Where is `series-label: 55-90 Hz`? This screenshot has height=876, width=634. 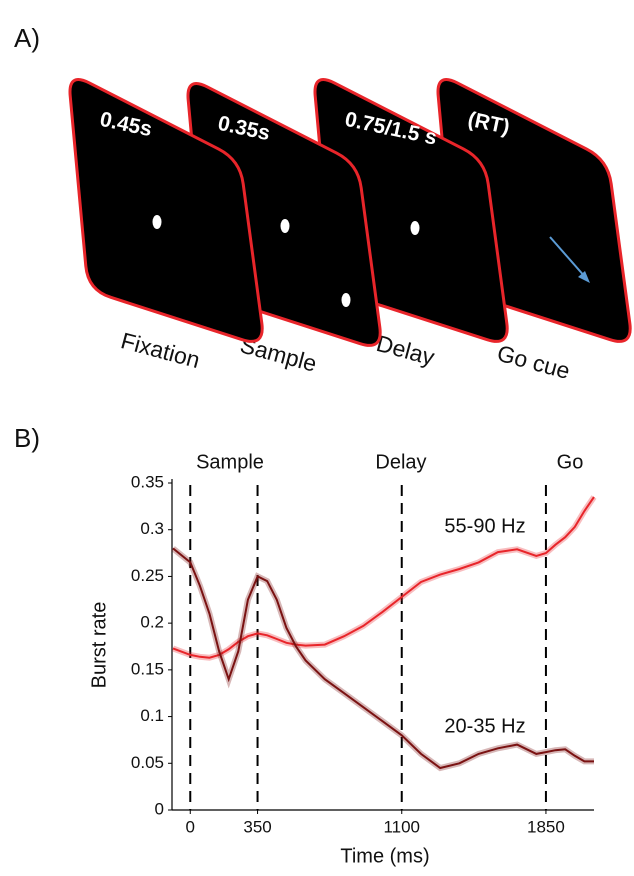 series-label: 55-90 Hz is located at coordinates (484, 526).